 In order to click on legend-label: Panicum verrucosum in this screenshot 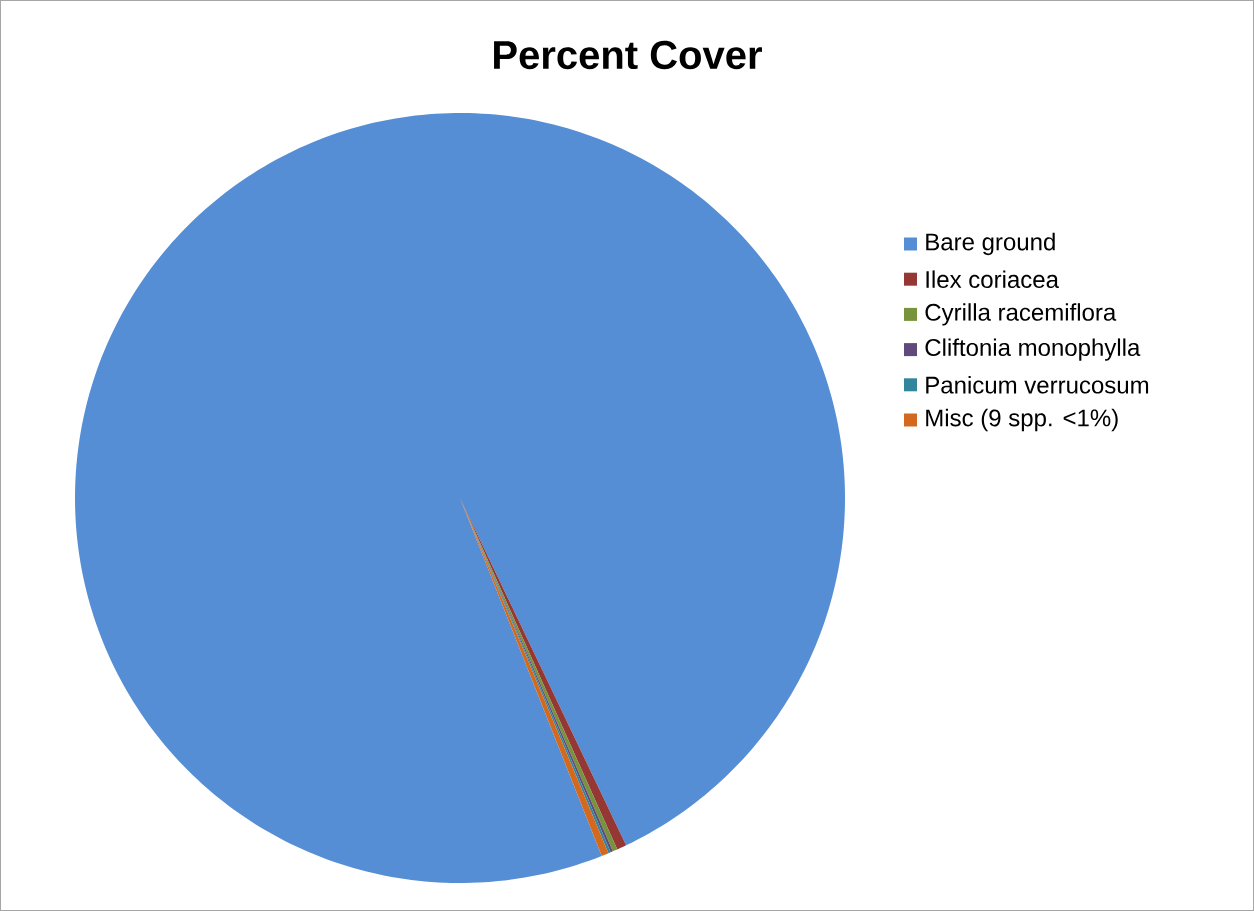, I will do `click(1037, 384)`.